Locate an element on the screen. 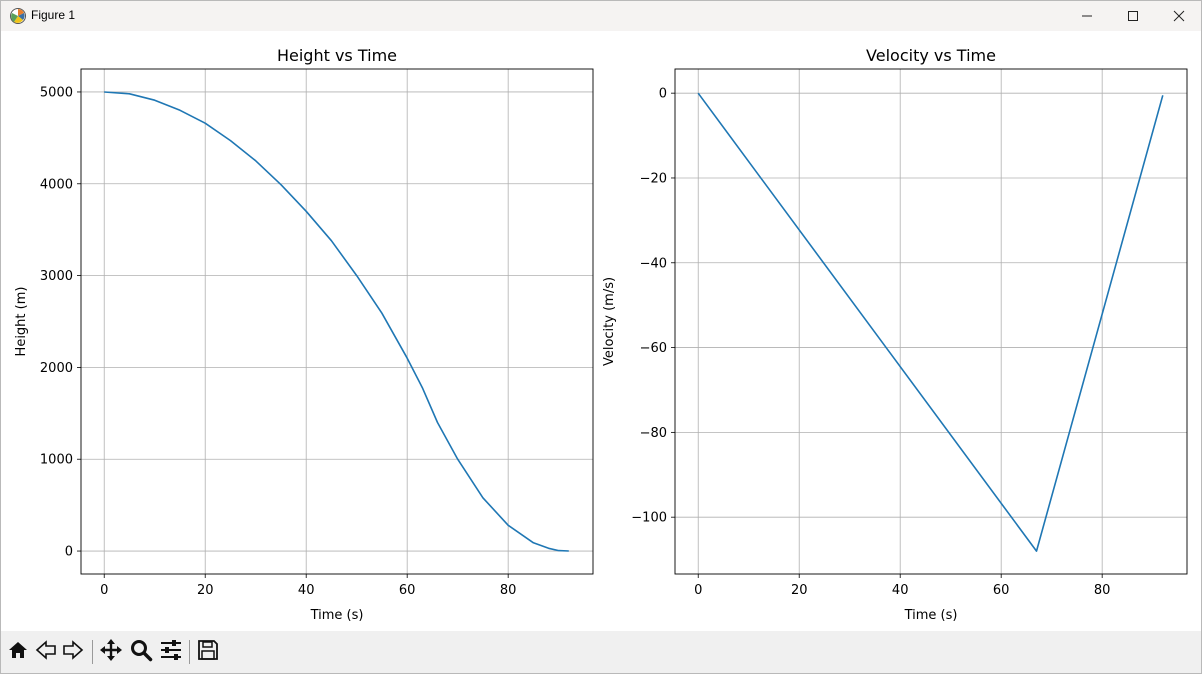  maximize-button is located at coordinates (1133, 16).